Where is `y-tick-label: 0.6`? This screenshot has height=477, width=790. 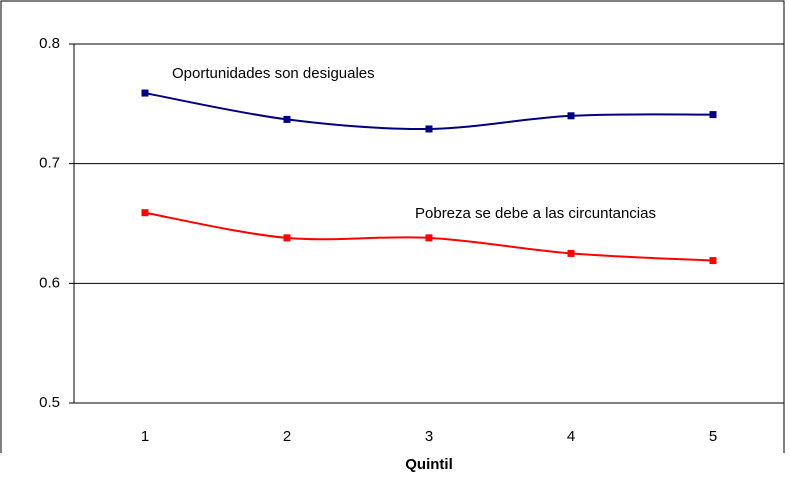
y-tick-label: 0.6 is located at coordinates (49, 282).